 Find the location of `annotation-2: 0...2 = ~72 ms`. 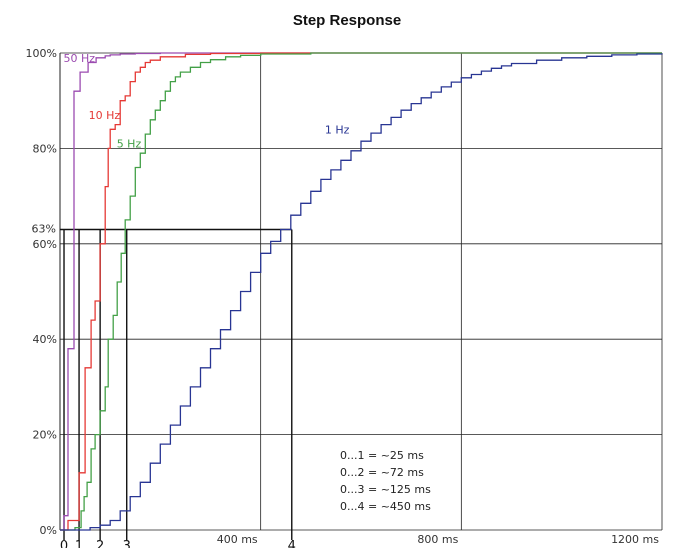

annotation-2: 0...2 = ~72 ms is located at coordinates (382, 472).